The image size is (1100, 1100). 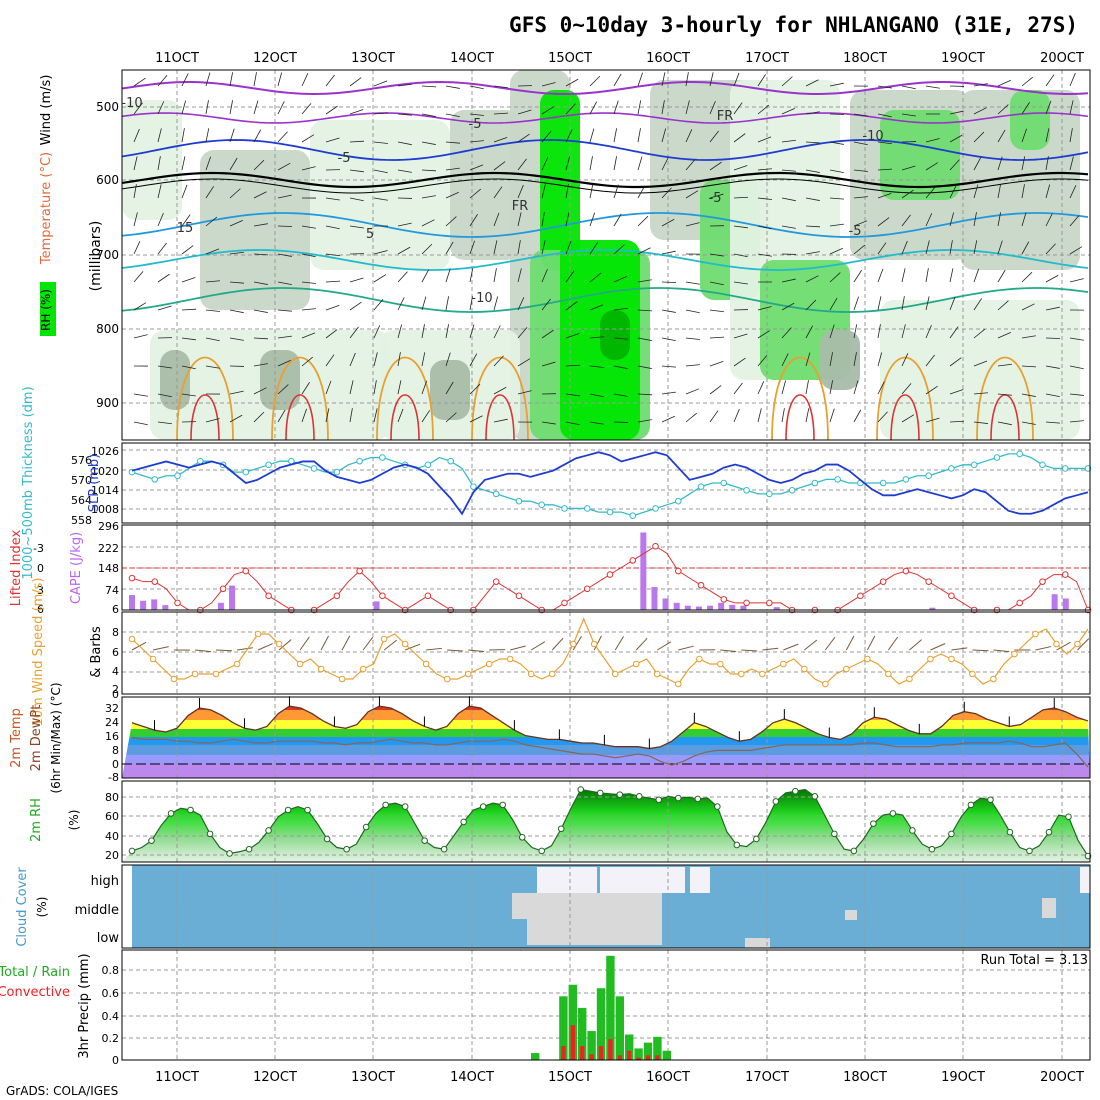 I want to click on pressure-units-label: (millibars), so click(x=96, y=256).